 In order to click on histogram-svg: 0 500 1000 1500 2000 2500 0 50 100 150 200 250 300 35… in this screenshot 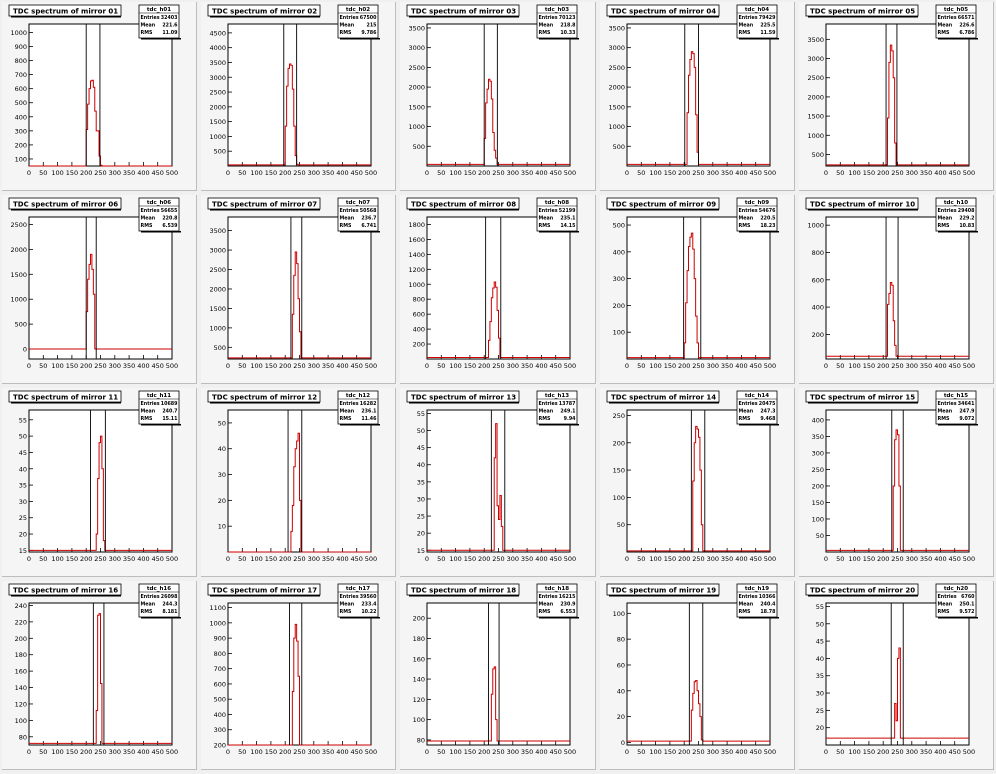, I will do `click(94, 283)`.